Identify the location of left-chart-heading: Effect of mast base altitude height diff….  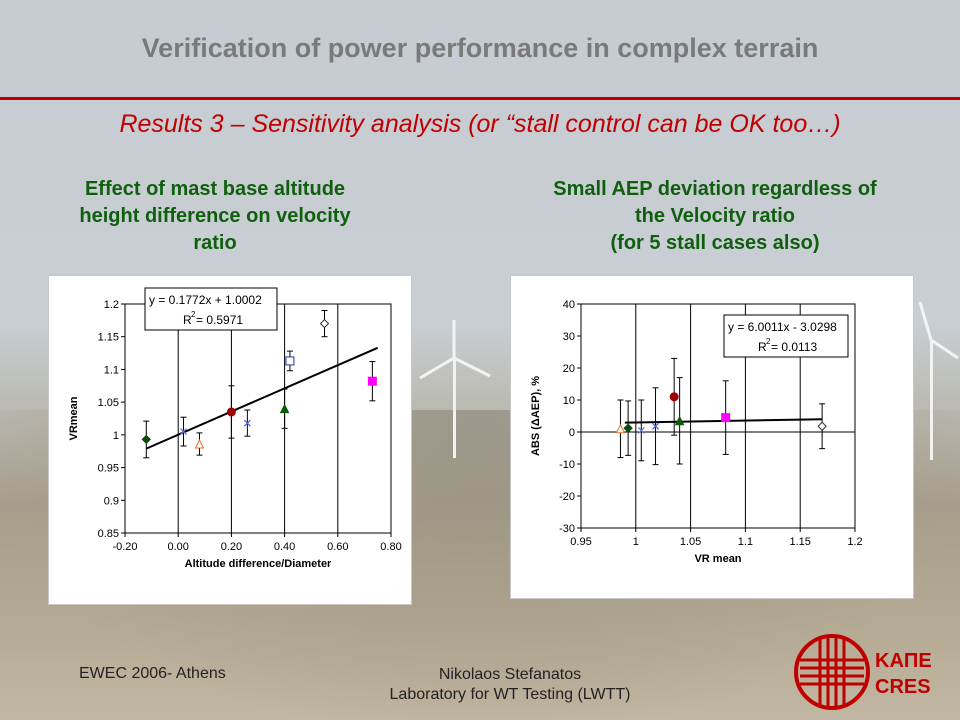
(215, 216).